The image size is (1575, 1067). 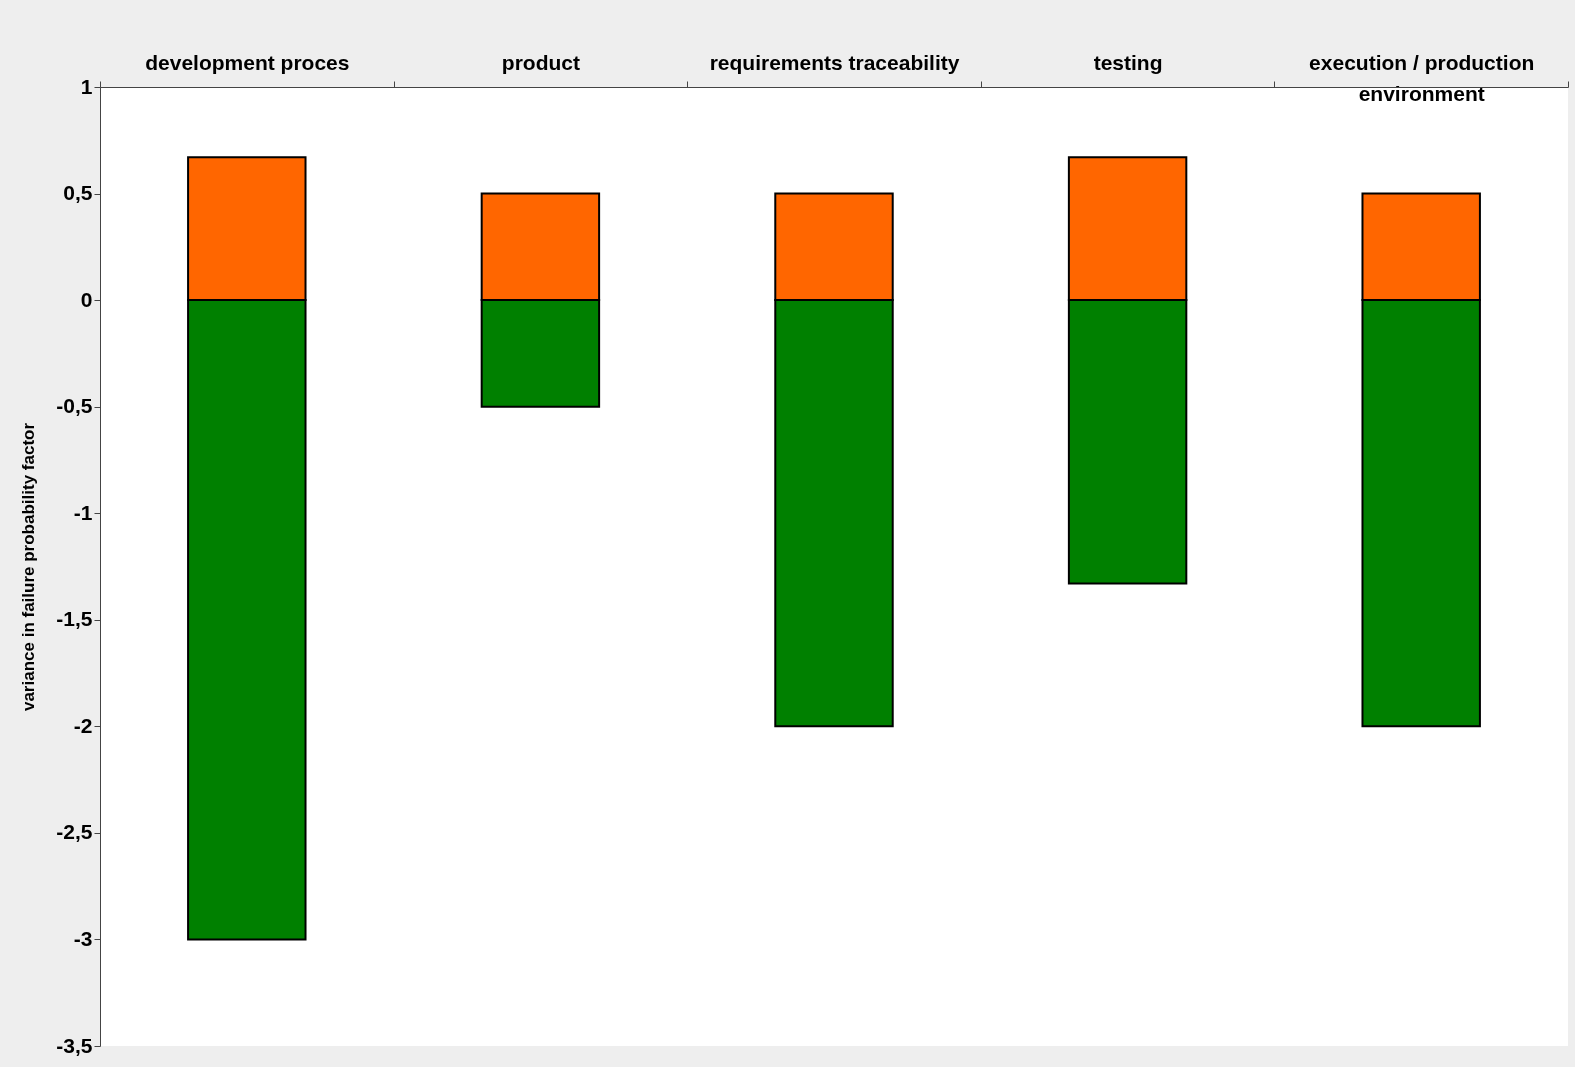 What do you see at coordinates (86, 86) in the screenshot?
I see `y-tick-label: 1` at bounding box center [86, 86].